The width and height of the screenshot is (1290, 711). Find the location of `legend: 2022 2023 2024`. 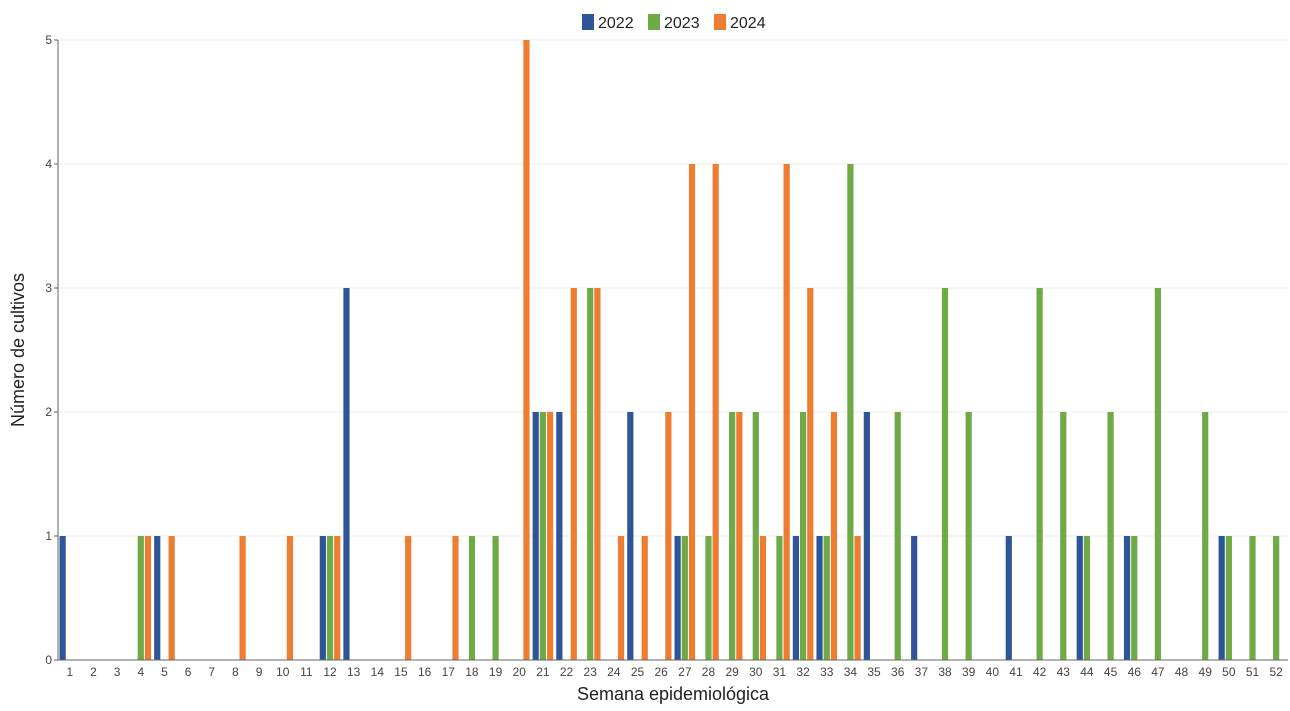

legend: 2022 2023 2024 is located at coordinates (674, 23).